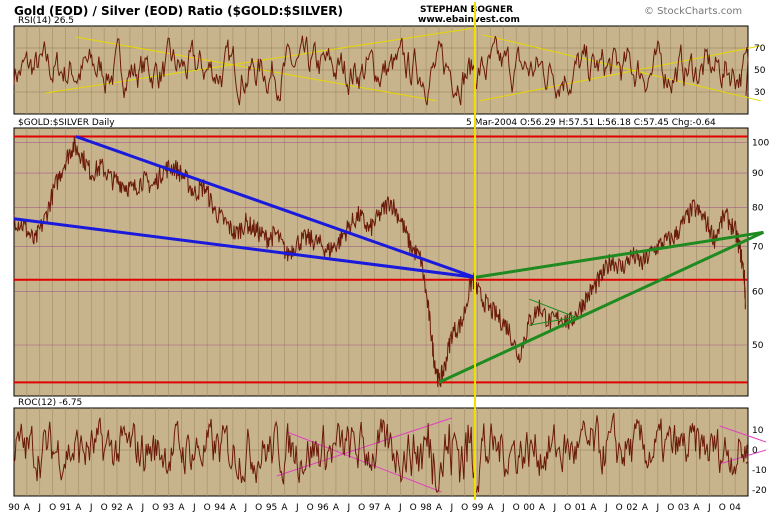 The width and height of the screenshot is (780, 514). What do you see at coordinates (14, 508) in the screenshot?
I see `x-tick-label: 90` at bounding box center [14, 508].